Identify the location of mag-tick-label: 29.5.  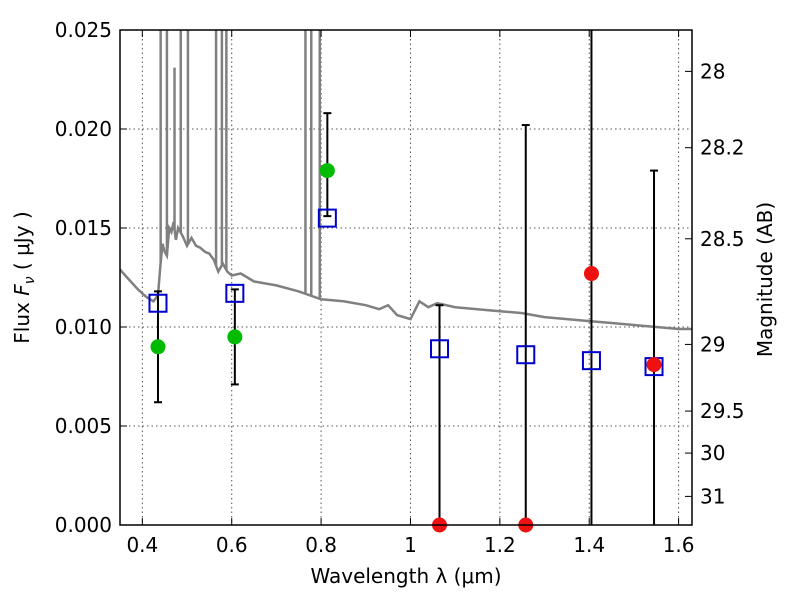
(722, 411).